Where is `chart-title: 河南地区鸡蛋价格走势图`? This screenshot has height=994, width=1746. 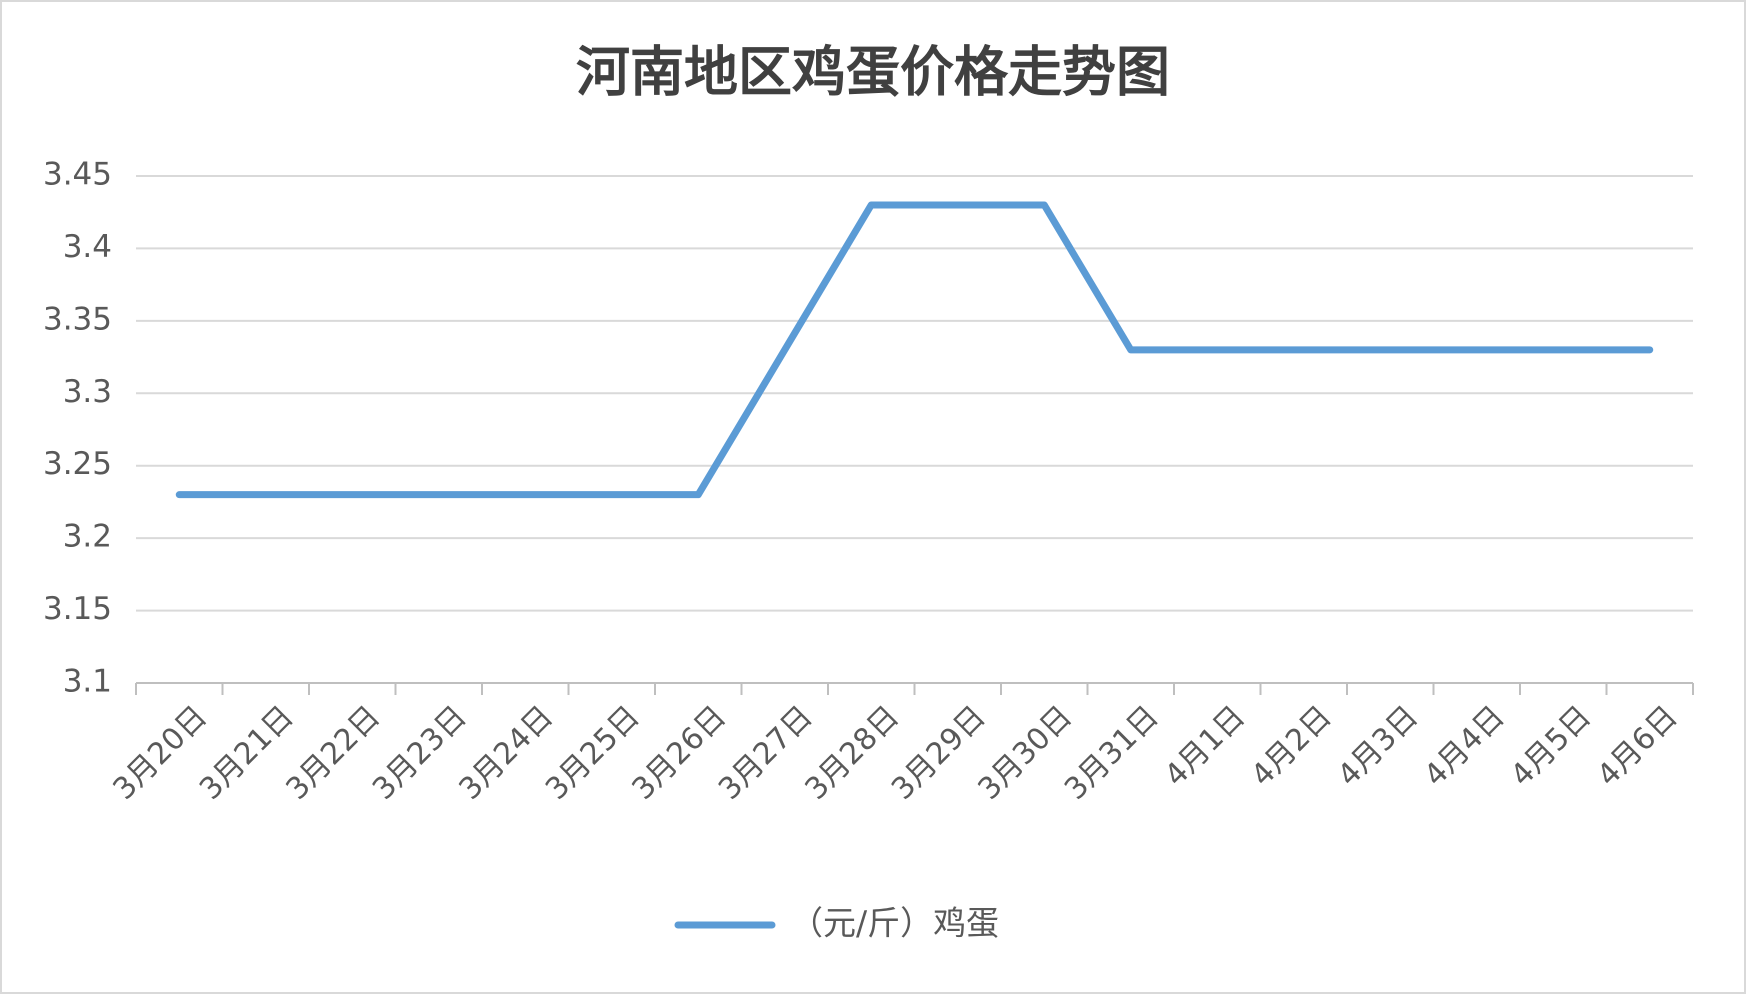 chart-title: 河南地区鸡蛋价格走势图 is located at coordinates (873, 72).